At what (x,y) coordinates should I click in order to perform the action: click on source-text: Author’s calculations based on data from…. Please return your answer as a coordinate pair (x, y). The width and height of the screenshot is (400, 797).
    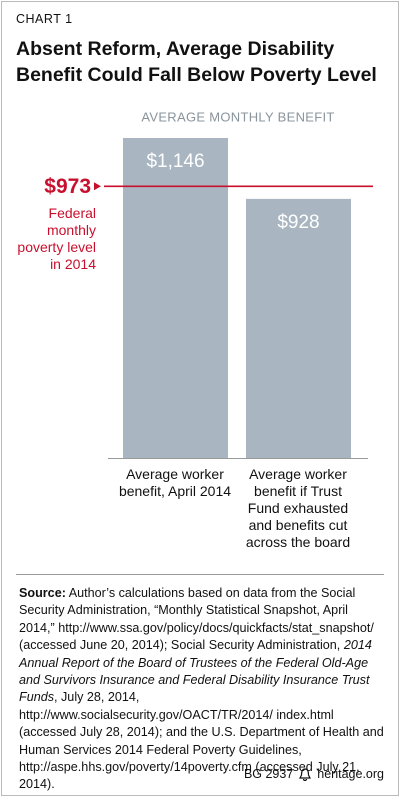
    Looking at the image, I should click on (196, 619).